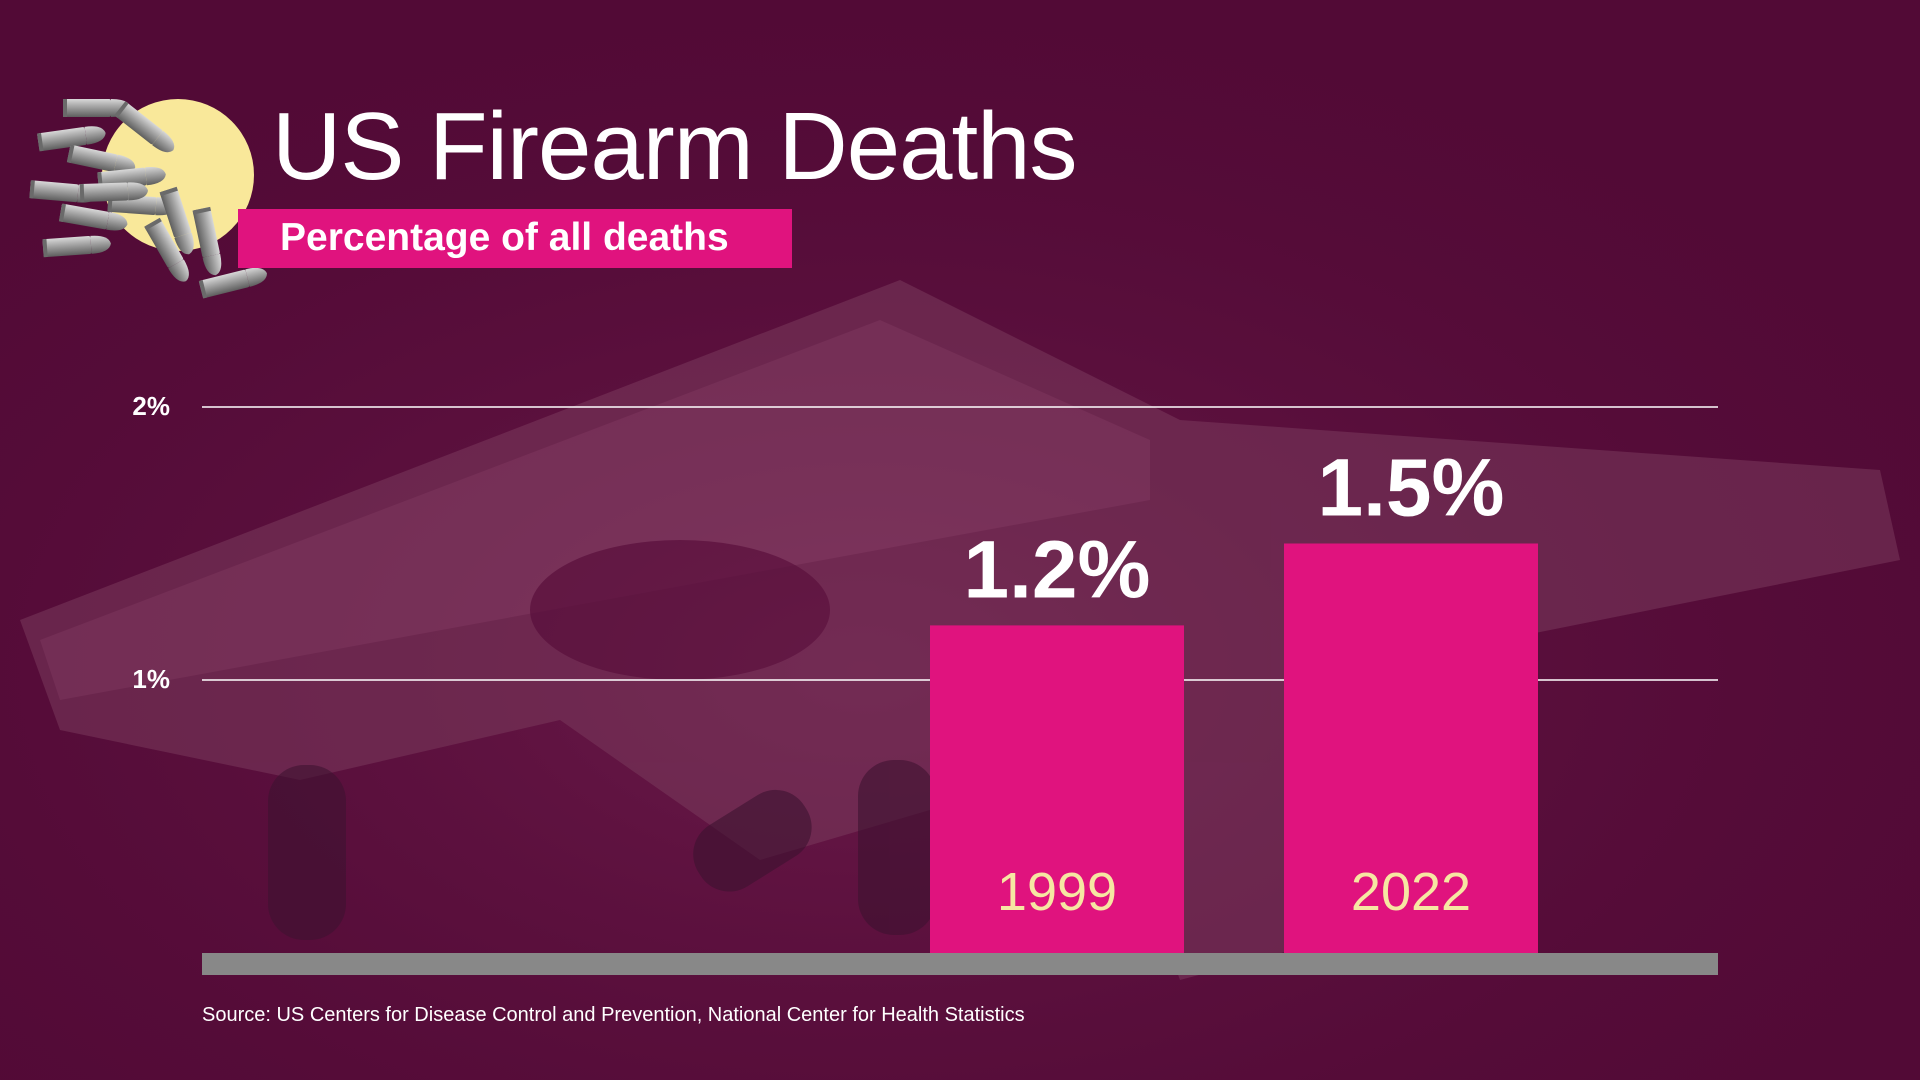 The image size is (1920, 1080). What do you see at coordinates (1411, 748) in the screenshot?
I see `bar-2022` at bounding box center [1411, 748].